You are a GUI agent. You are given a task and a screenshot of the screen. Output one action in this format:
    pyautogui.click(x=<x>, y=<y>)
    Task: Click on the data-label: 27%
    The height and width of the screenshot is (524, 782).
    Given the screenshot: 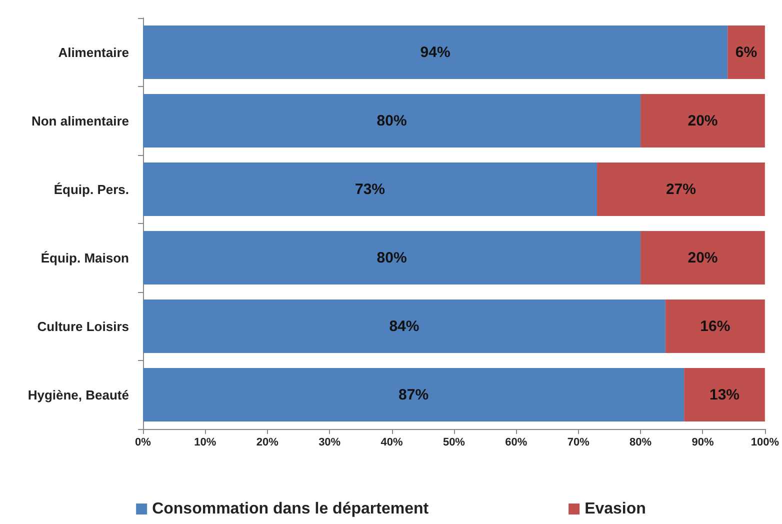 What is the action you would take?
    pyautogui.click(x=681, y=189)
    